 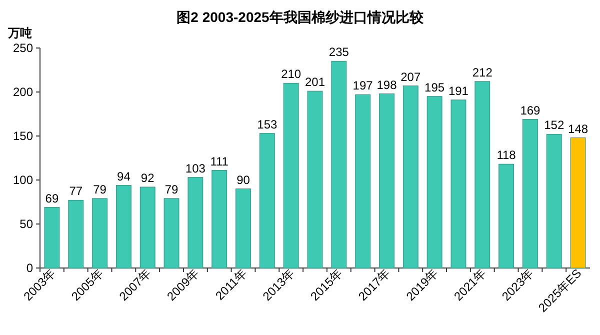 What do you see at coordinates (19, 33) in the screenshot?
I see `y-axis-title: 万吨` at bounding box center [19, 33].